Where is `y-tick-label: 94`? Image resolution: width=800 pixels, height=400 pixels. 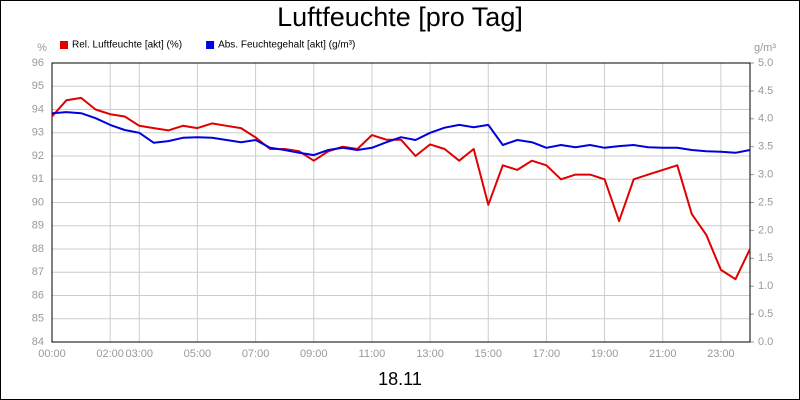
y-tick-label: 94 is located at coordinates (38, 109).